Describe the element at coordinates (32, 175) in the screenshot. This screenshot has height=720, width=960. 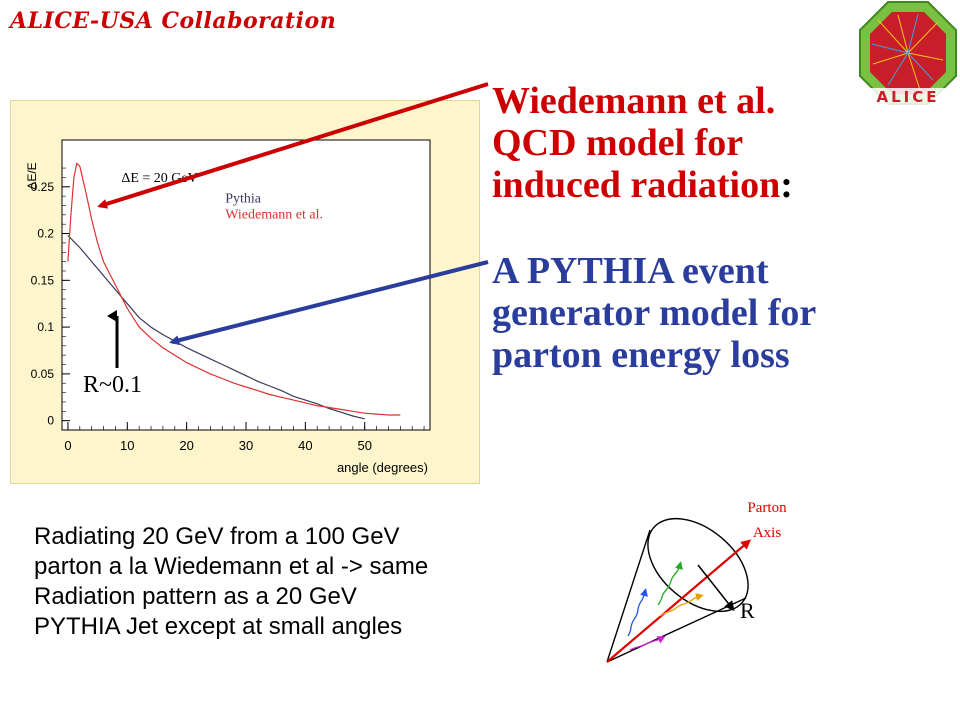
I see `y-axis-label: ΔE/E` at that location.